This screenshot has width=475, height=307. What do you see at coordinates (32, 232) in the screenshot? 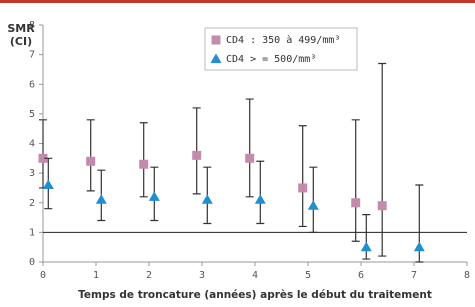
I see `y-tick-label: 1` at bounding box center [32, 232].